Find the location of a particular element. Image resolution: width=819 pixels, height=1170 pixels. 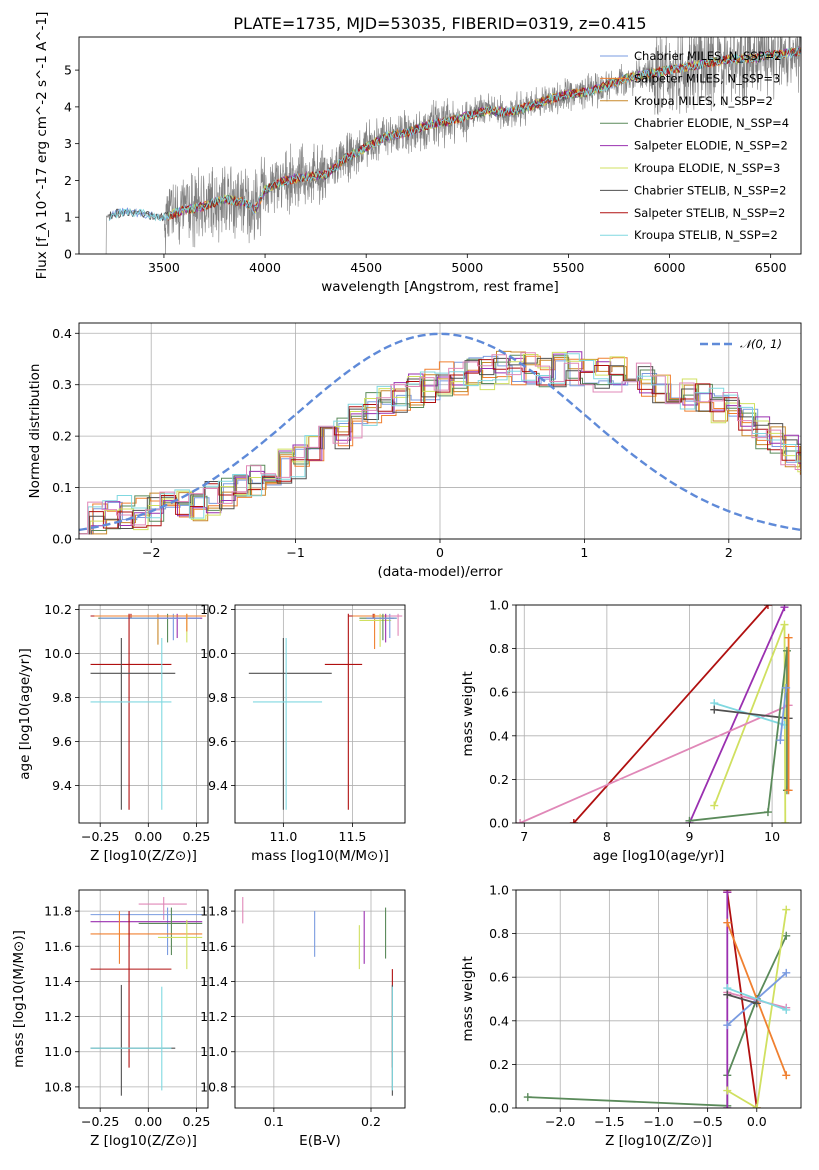

x-tick-label: 1 is located at coordinates (584, 552).